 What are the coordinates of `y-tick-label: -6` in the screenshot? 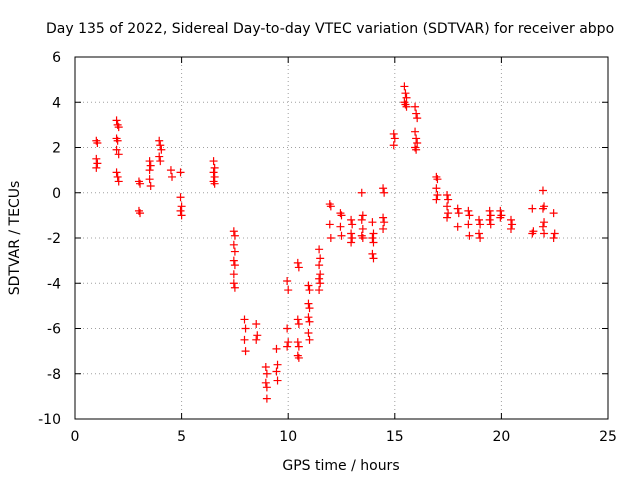 It's located at (54, 330).